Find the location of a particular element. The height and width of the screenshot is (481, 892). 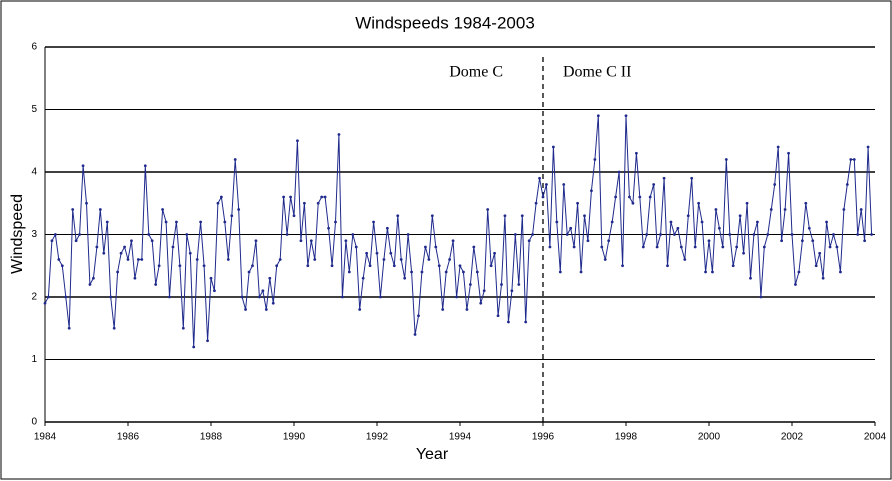

y-tick-label: 2 is located at coordinates (34, 297).